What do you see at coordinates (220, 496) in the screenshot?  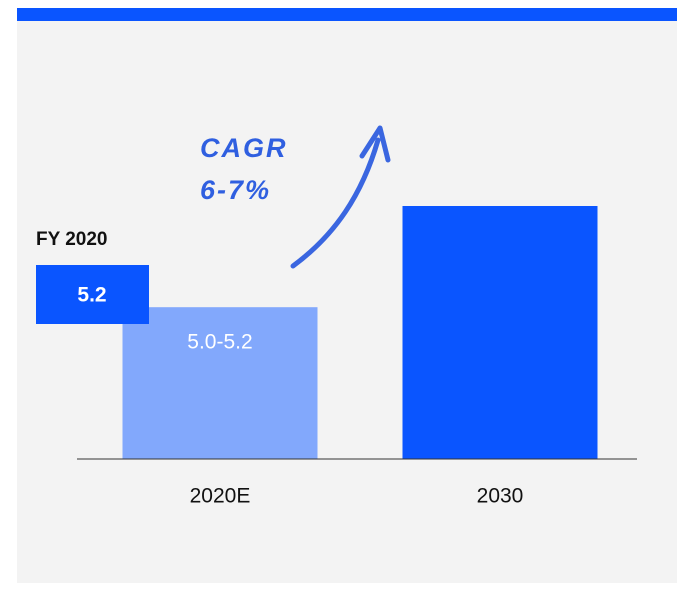 I see `x-tick-label: 2020E` at bounding box center [220, 496].